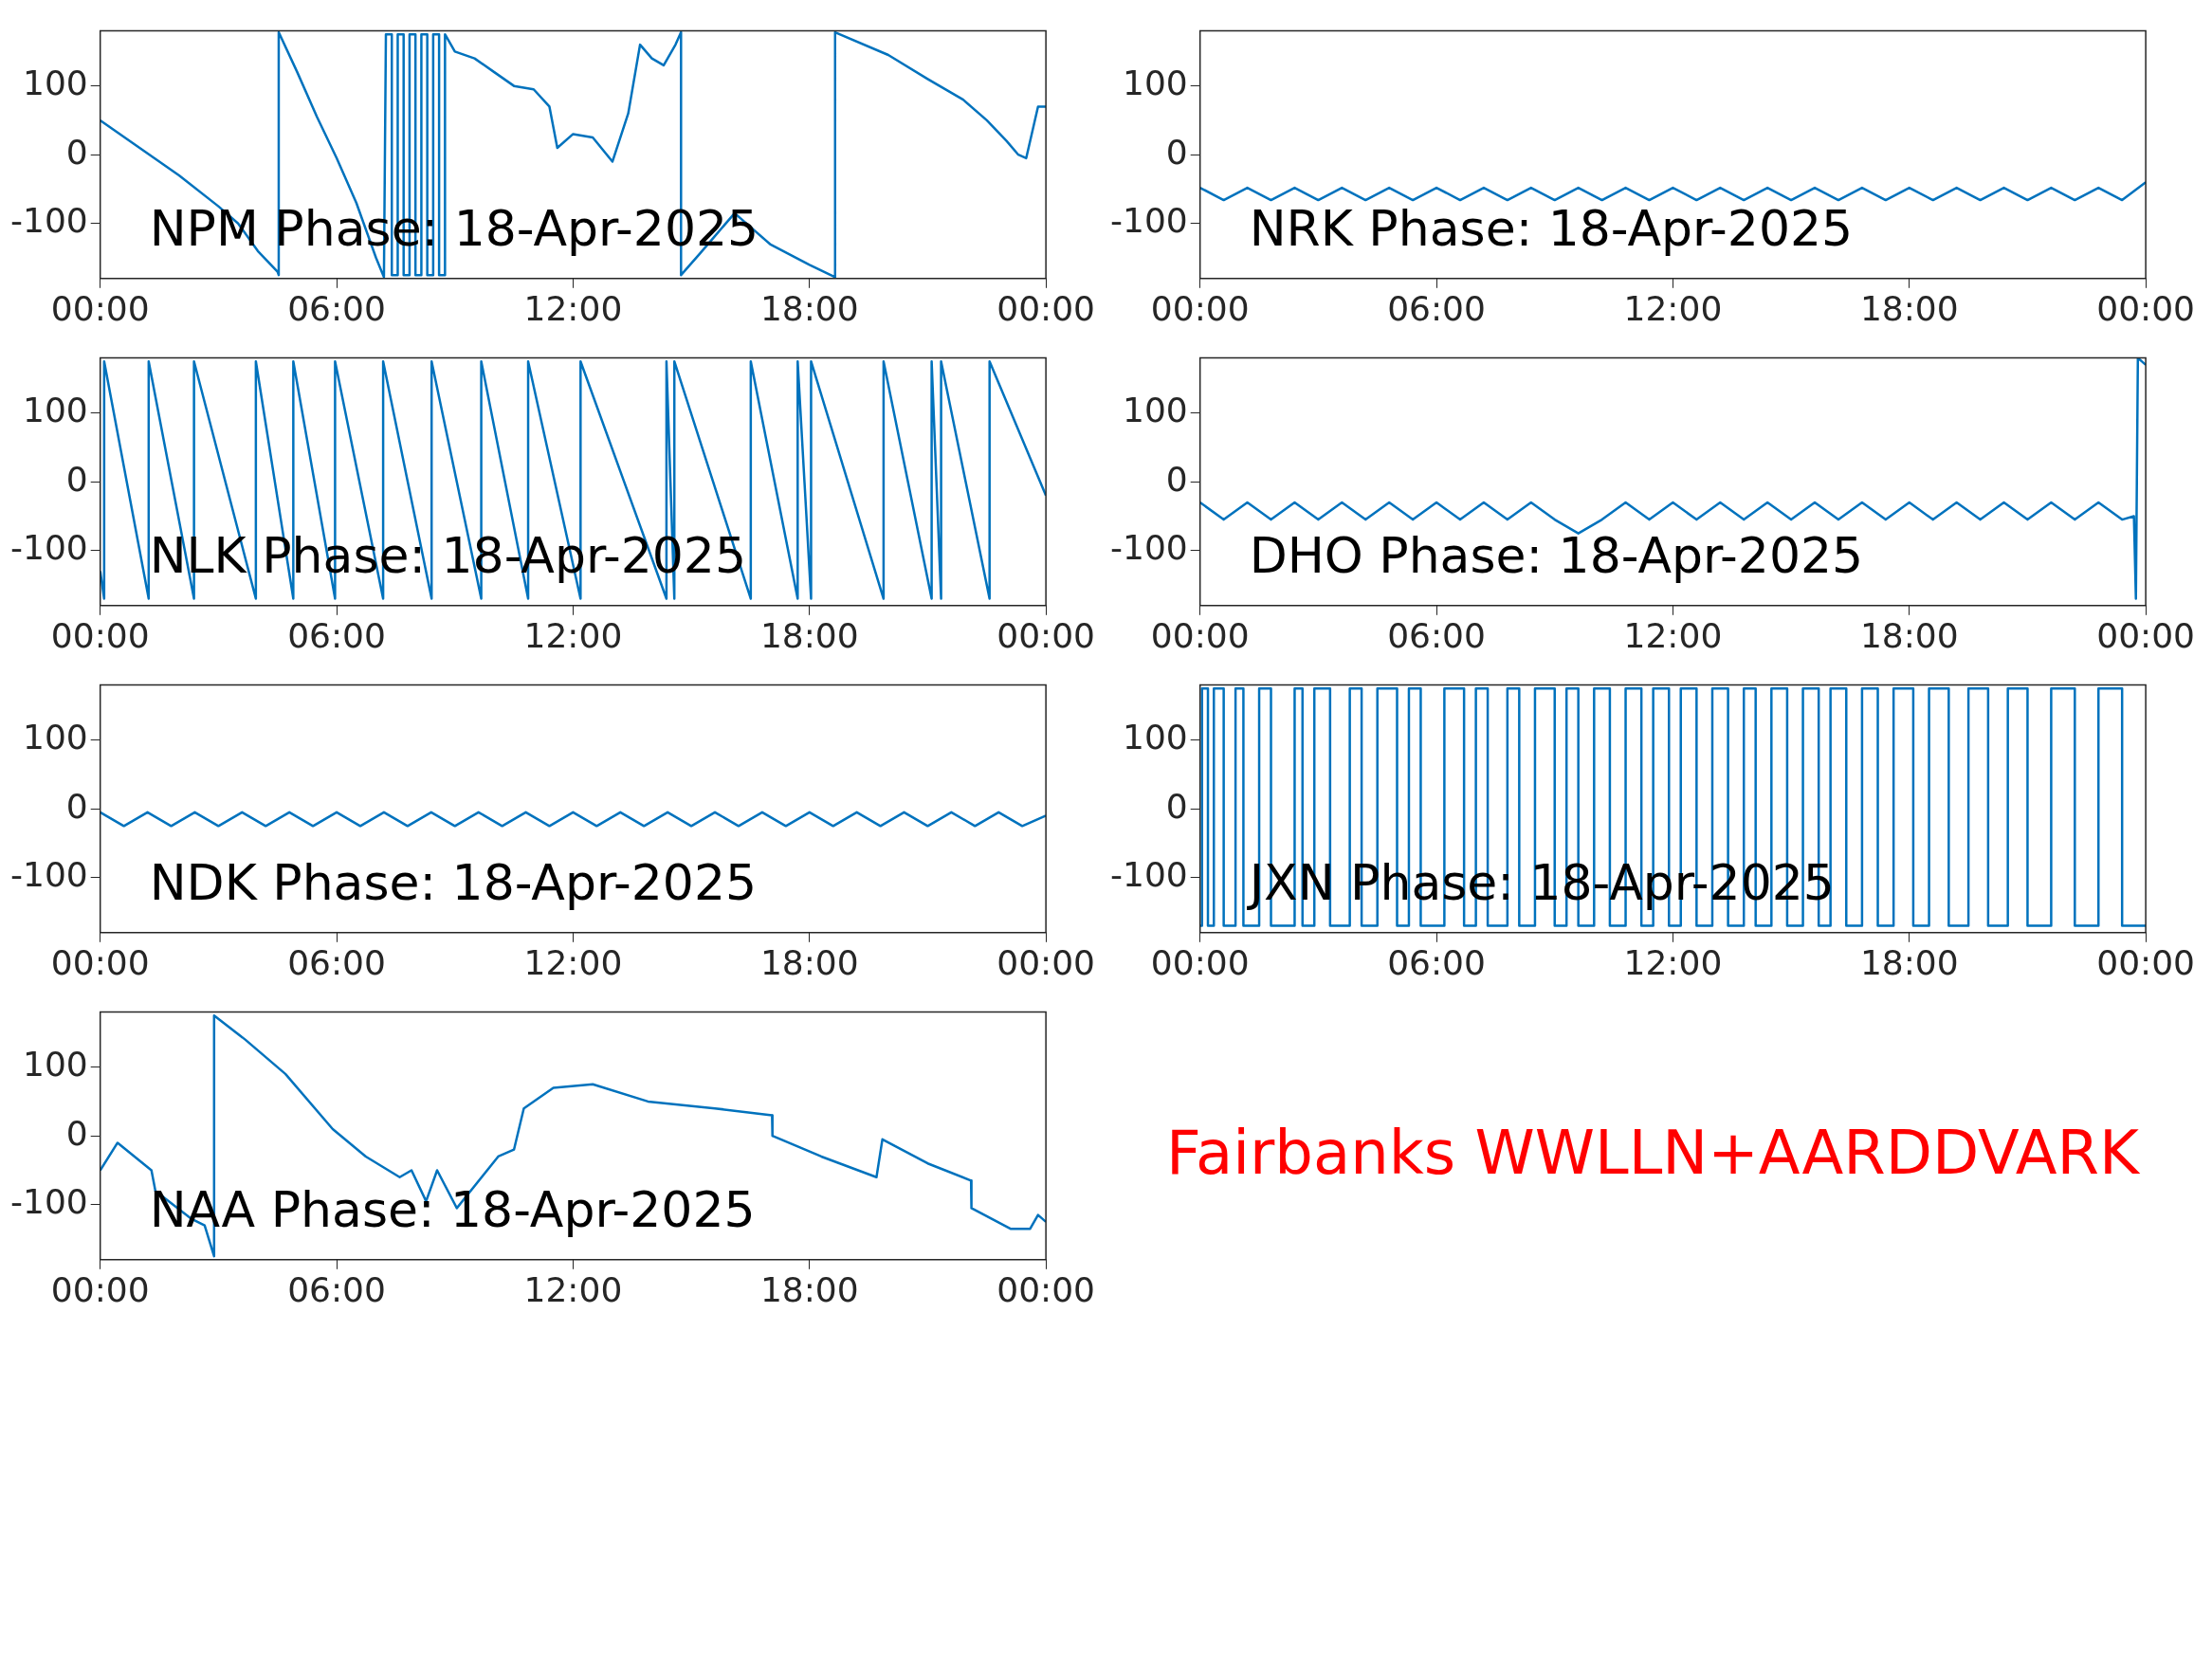 This screenshot has height=1659, width=2212. What do you see at coordinates (1556, 556) in the screenshot?
I see `text: DHO Phase: 18-Apr-2025` at bounding box center [1556, 556].